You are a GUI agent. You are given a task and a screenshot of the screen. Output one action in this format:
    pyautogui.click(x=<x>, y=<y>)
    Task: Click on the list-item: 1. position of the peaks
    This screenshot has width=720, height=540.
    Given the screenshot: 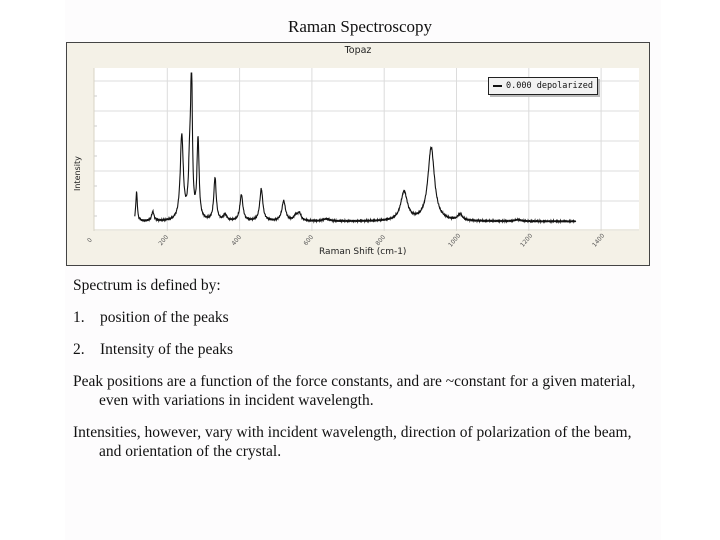 What is the action you would take?
    pyautogui.click(x=363, y=317)
    